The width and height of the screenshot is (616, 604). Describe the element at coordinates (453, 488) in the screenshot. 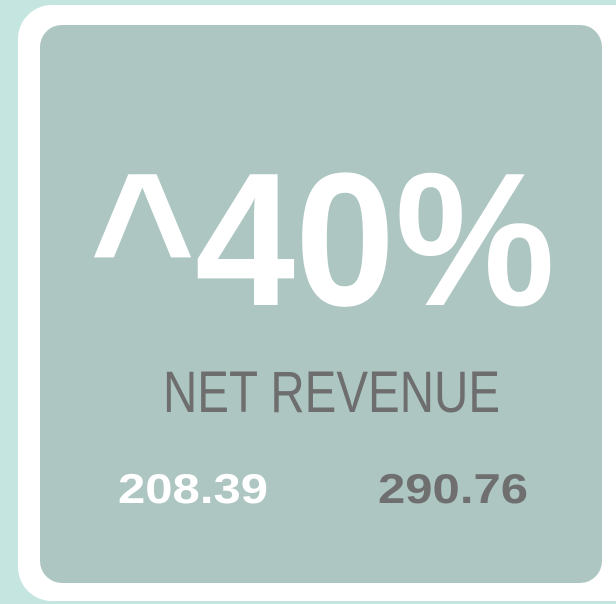

I see `value-right: 290.76` at that location.